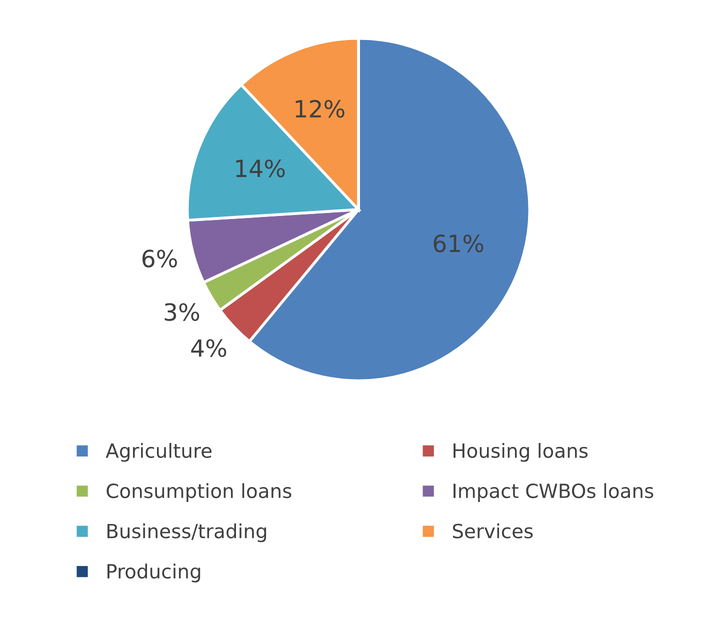 The height and width of the screenshot is (635, 717). Describe the element at coordinates (459, 243) in the screenshot. I see `data-label: 61%` at that location.